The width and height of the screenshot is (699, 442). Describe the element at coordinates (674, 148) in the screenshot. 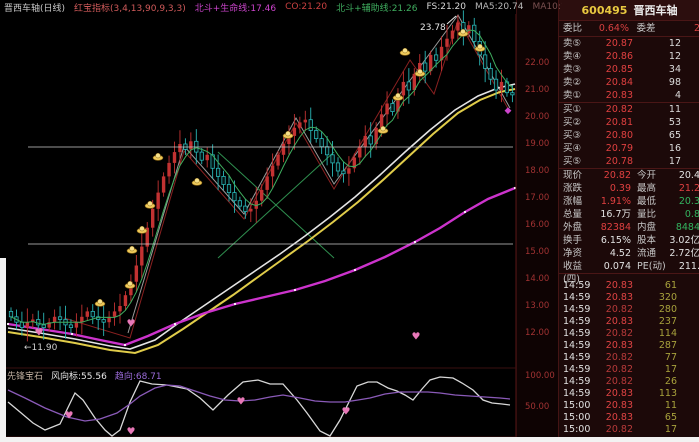

I see `bid-row-qty: 16` at that location.